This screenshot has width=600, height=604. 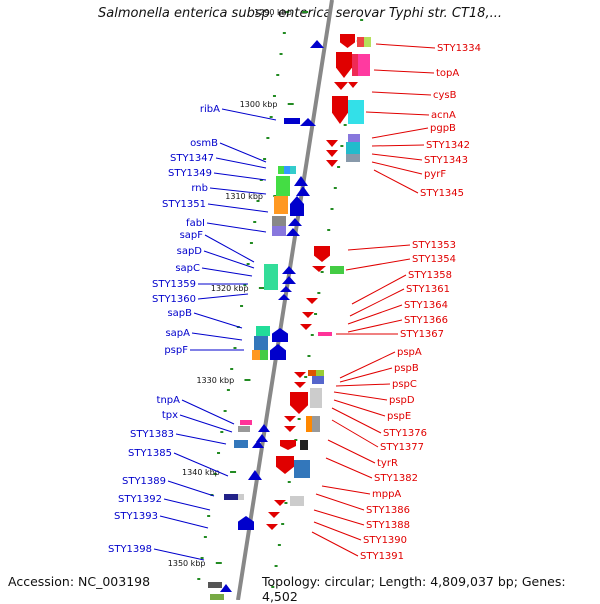 I want to click on gene-label-pspa: pspA, so click(x=409, y=352).